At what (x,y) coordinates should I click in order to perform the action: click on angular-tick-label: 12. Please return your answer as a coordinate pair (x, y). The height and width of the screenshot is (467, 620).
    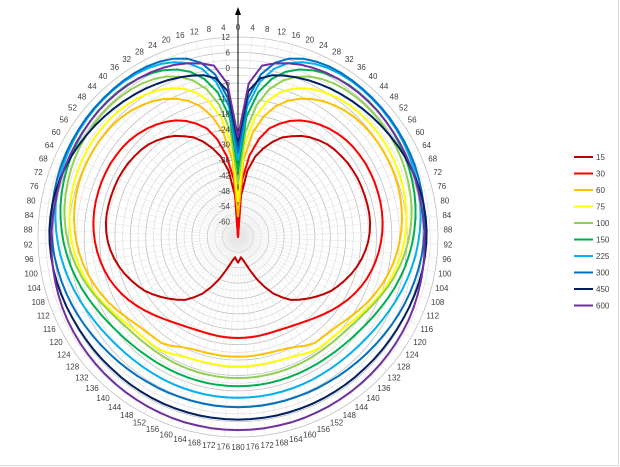
    Looking at the image, I should click on (194, 32).